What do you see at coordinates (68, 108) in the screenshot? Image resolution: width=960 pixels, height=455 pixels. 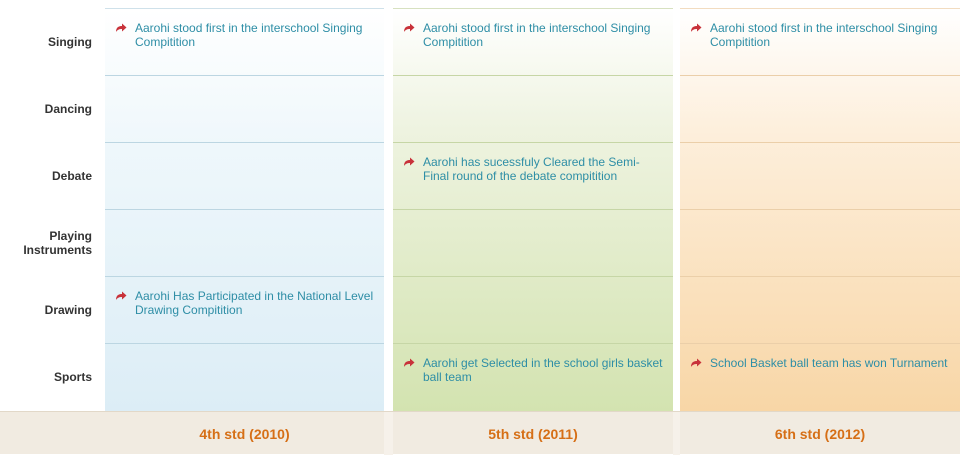 I see `row-label-dancing: Dancing` at bounding box center [68, 108].